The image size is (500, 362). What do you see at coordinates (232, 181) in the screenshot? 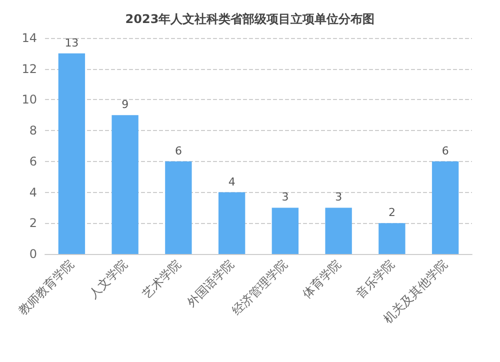
I see `data-label: 4` at bounding box center [232, 181].